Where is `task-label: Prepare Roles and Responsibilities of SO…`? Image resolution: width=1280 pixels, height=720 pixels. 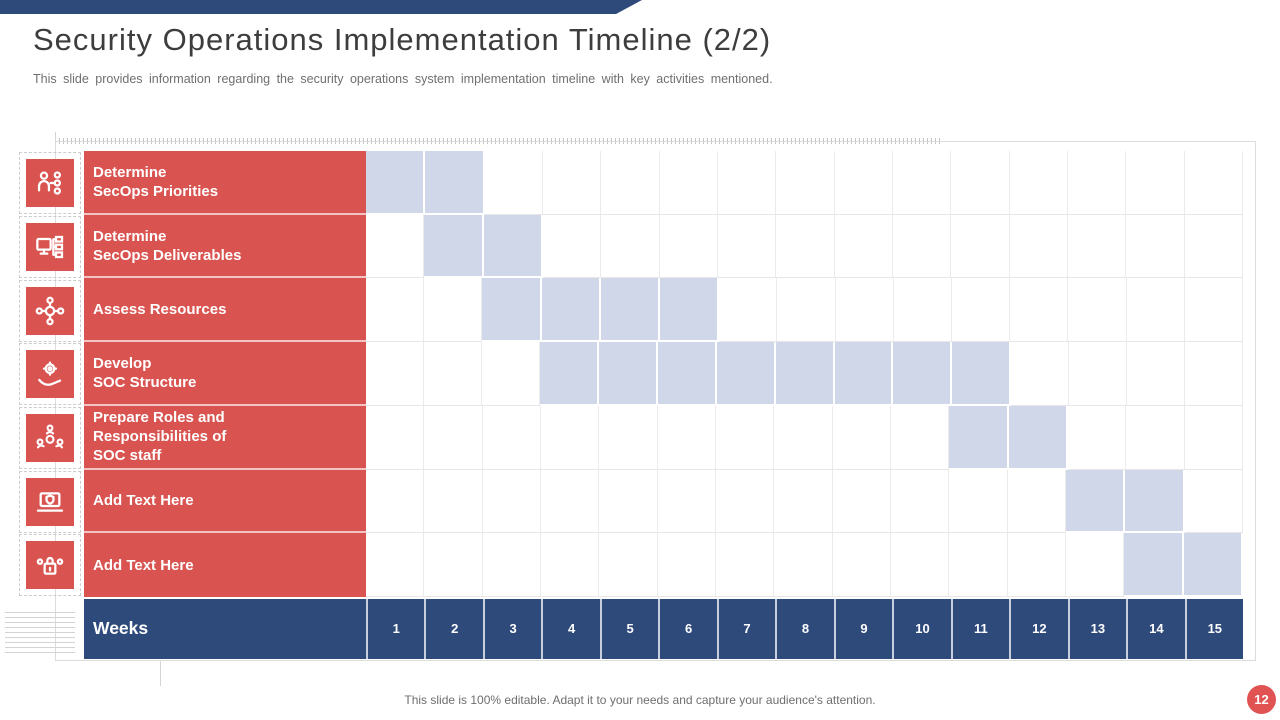 task-label: Prepare Roles and Responsibilities of SO… is located at coordinates (225, 437).